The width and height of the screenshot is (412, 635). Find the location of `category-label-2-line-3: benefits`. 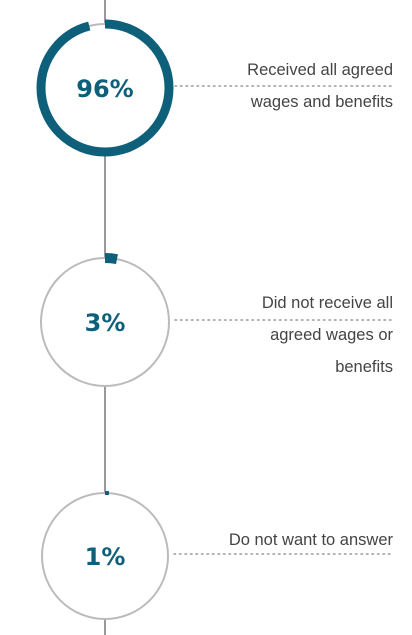

category-label-2-line-3: benefits is located at coordinates (364, 367).